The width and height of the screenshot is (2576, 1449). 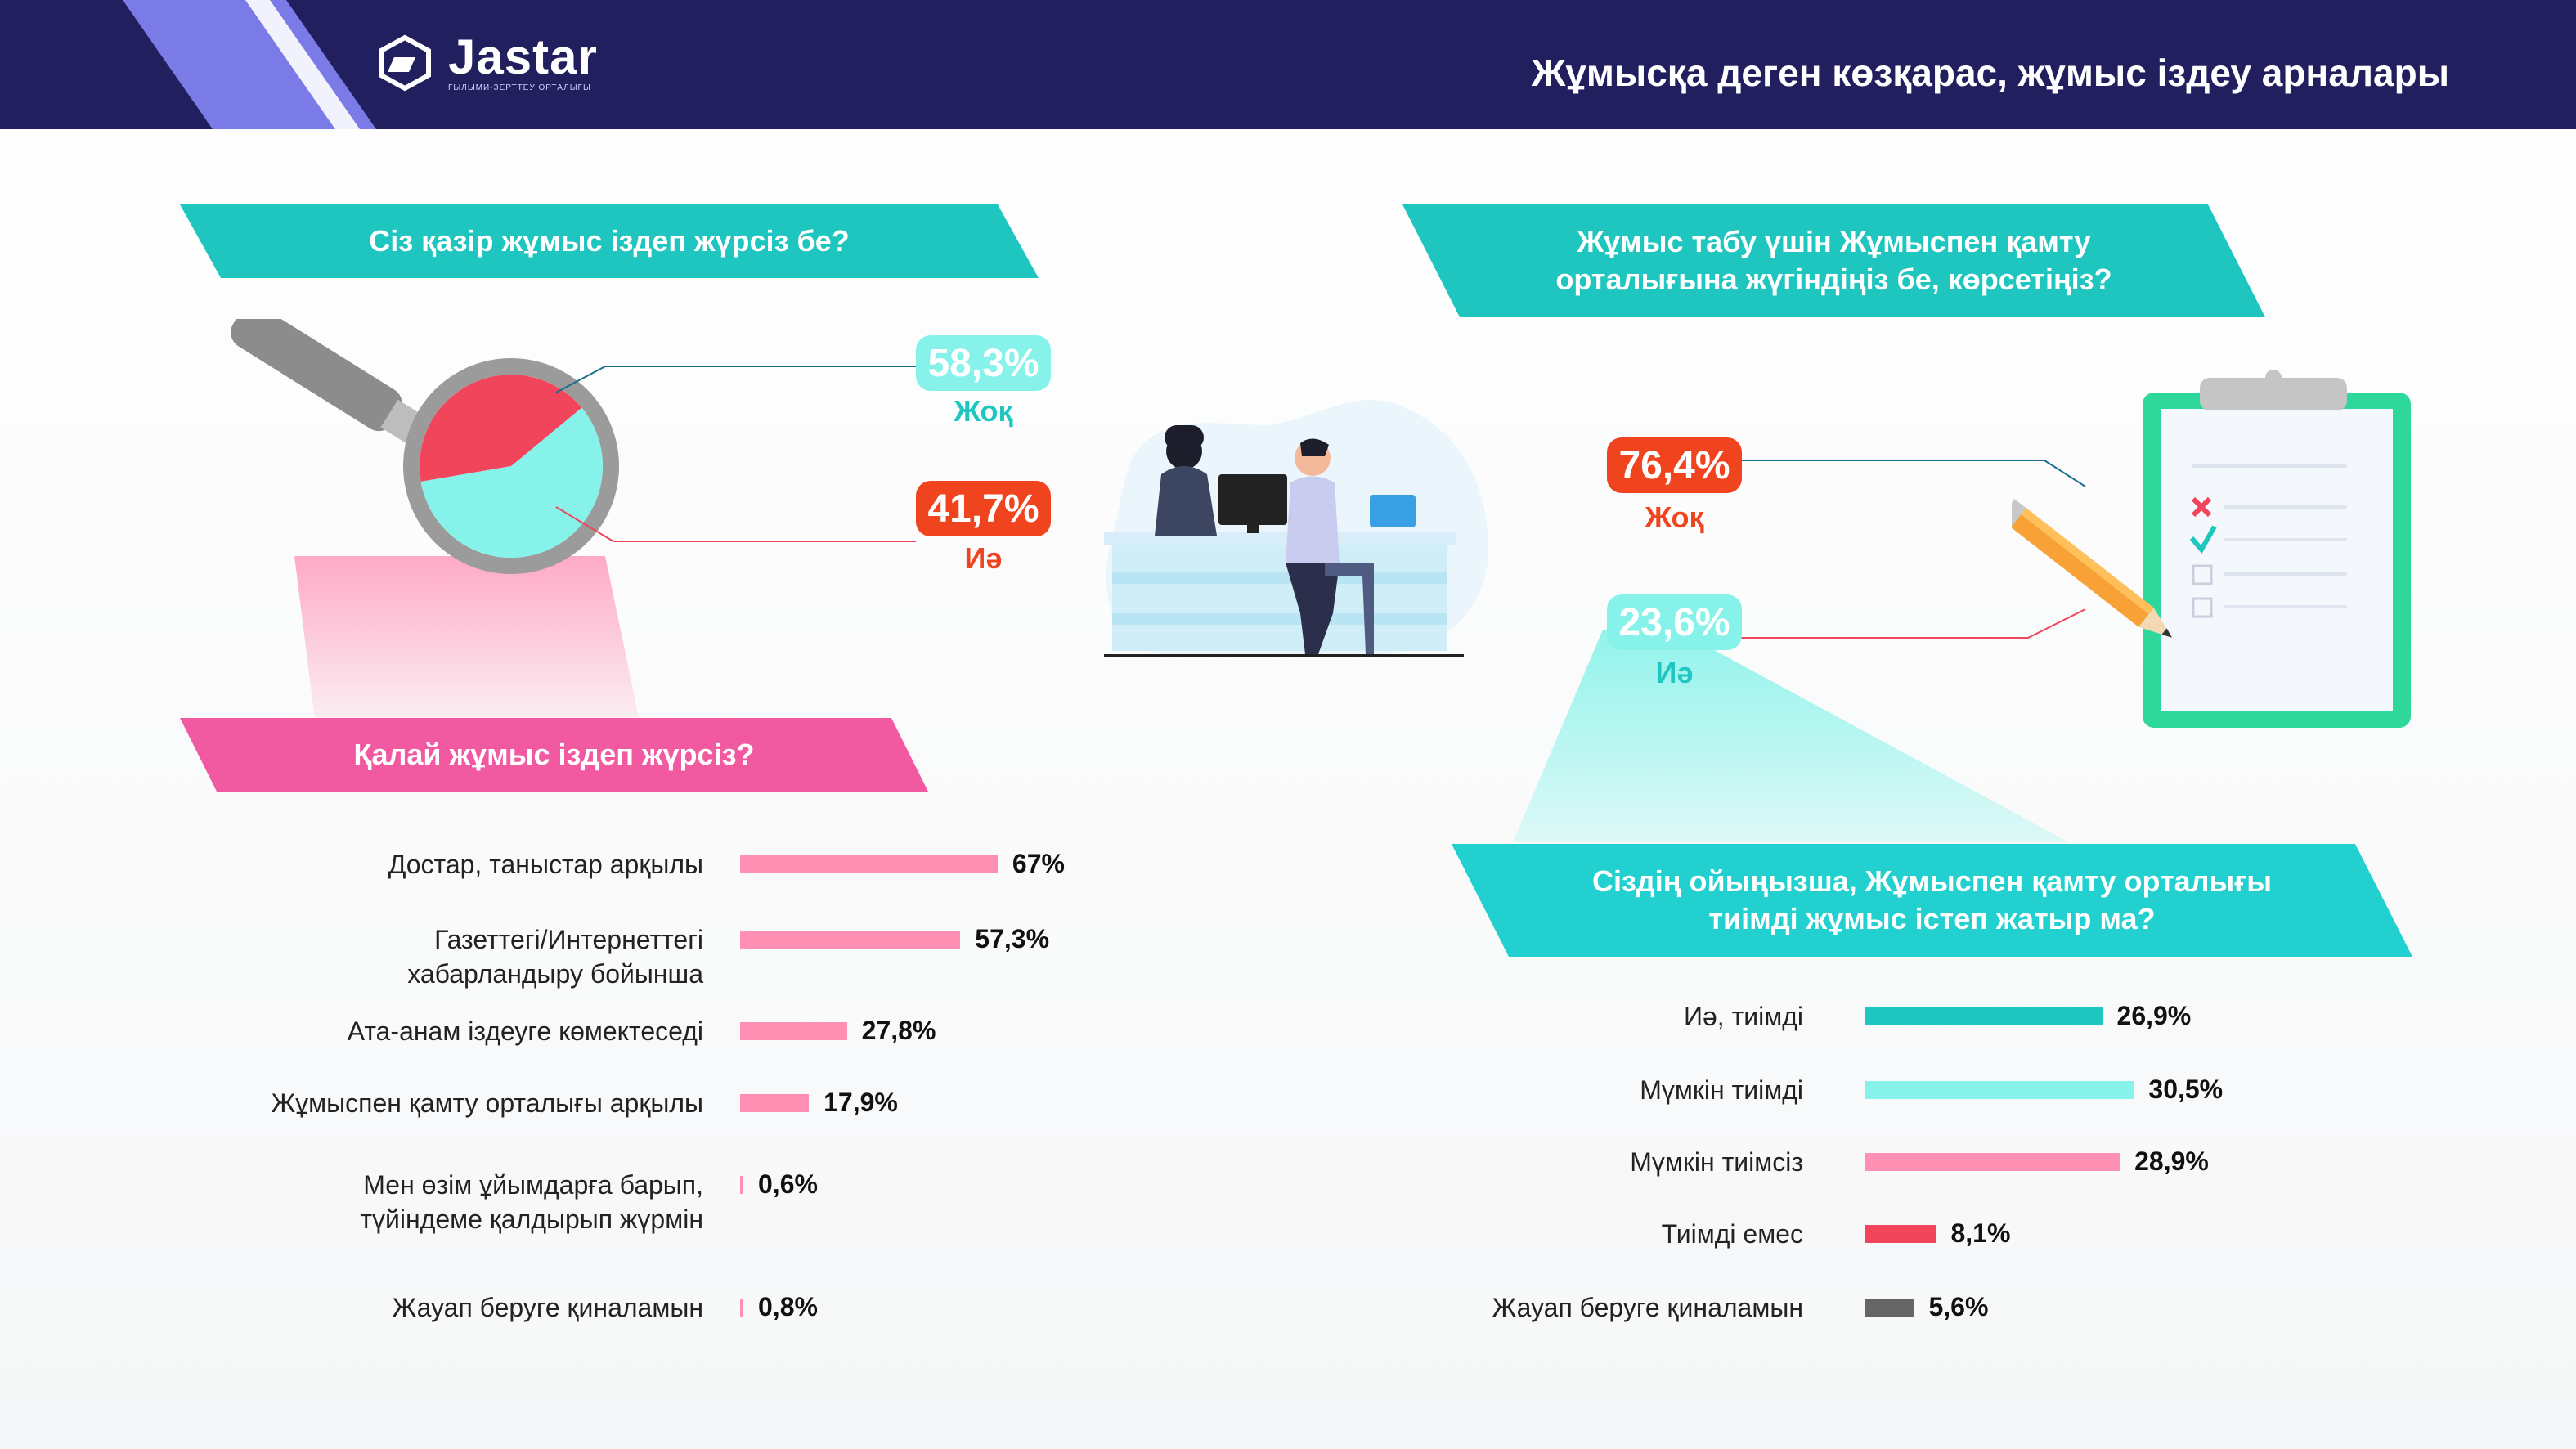 What do you see at coordinates (545, 865) in the screenshot?
I see `left-bars-label-0-line-0: Достар, таныстар арқылы` at bounding box center [545, 865].